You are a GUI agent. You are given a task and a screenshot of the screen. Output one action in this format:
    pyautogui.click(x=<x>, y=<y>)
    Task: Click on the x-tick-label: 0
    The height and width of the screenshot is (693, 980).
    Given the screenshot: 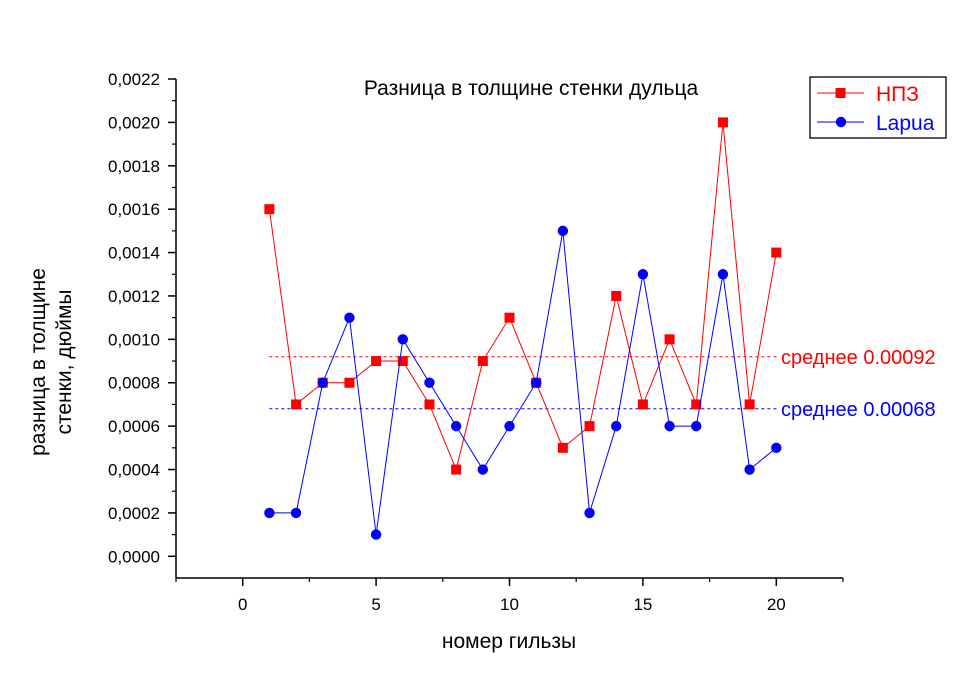 What is the action you would take?
    pyautogui.click(x=242, y=604)
    